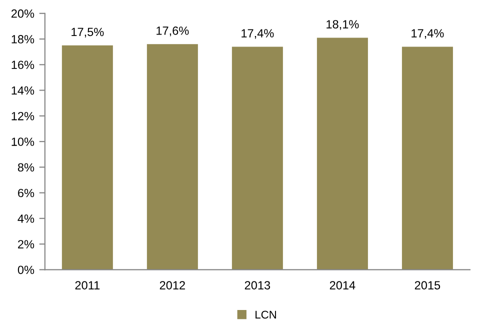 This screenshot has height=335, width=483. Describe the element at coordinates (266, 314) in the screenshot. I see `legend-label: LCN` at that location.